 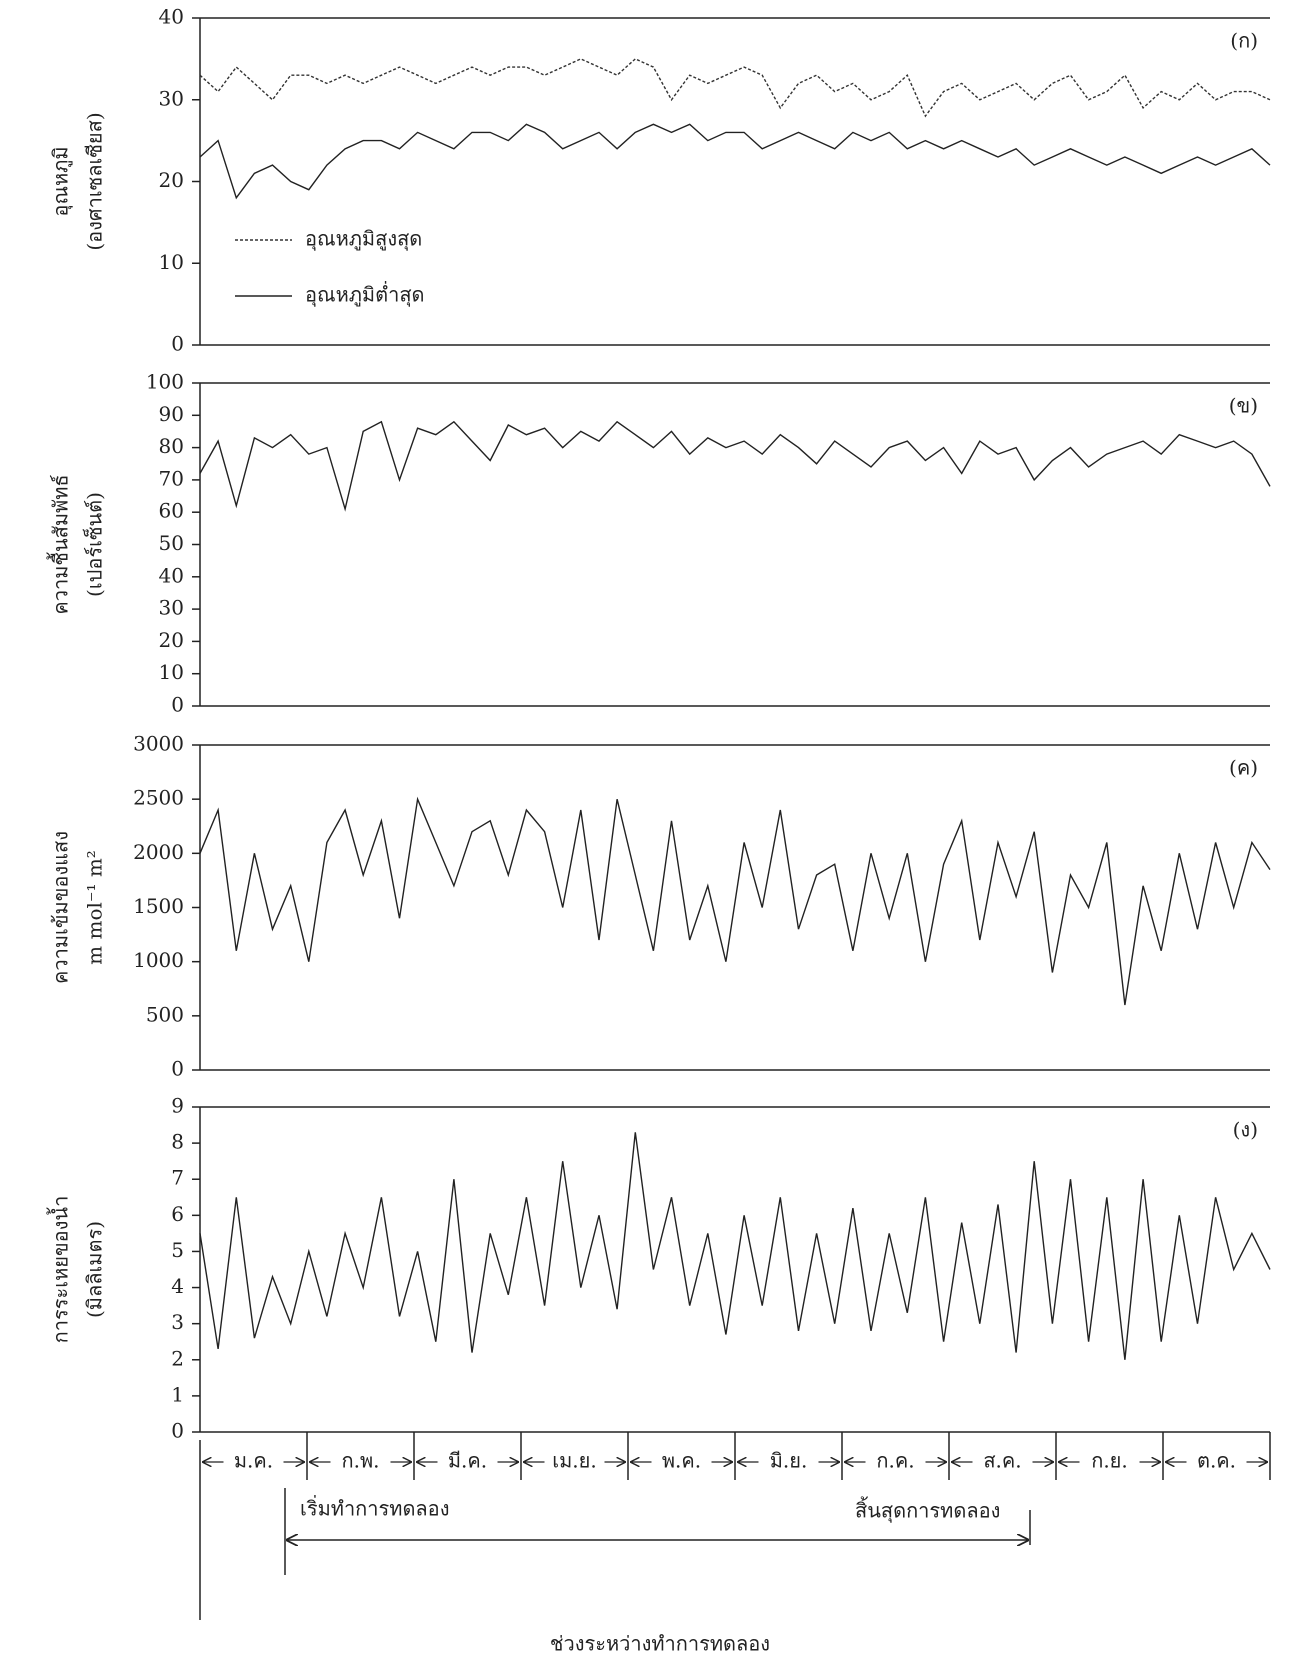 I want to click on end-label: สิ้นสุดการทดลอง, so click(x=927, y=1510).